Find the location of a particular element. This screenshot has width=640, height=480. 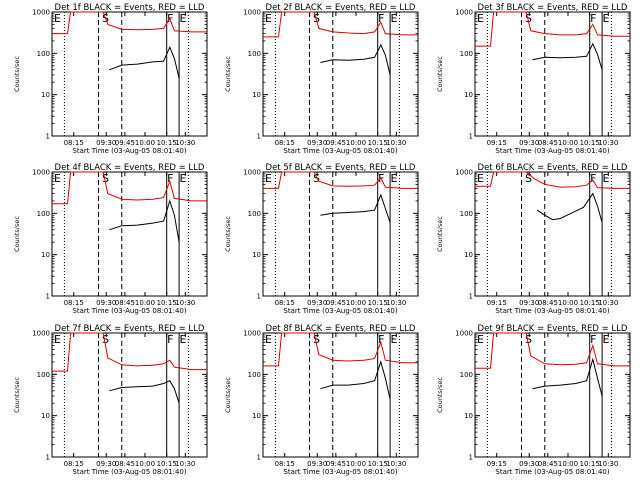

chart-title: Det 6f BLACK = Events, RED = LLD is located at coordinates (553, 168).